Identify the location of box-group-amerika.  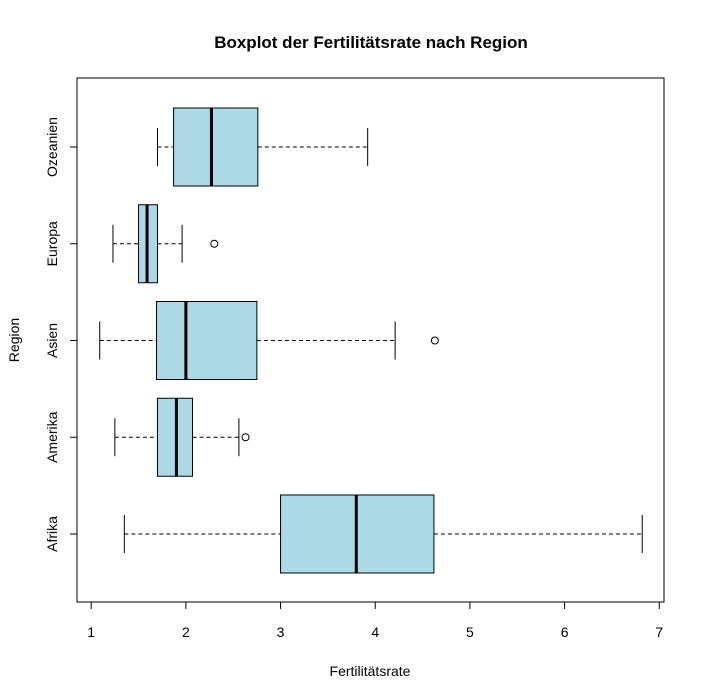
(182, 437).